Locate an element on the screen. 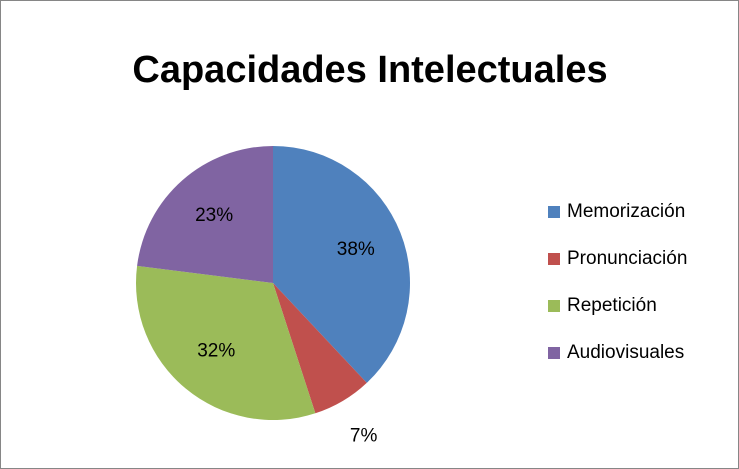  legend-label: Repetición is located at coordinates (612, 305).